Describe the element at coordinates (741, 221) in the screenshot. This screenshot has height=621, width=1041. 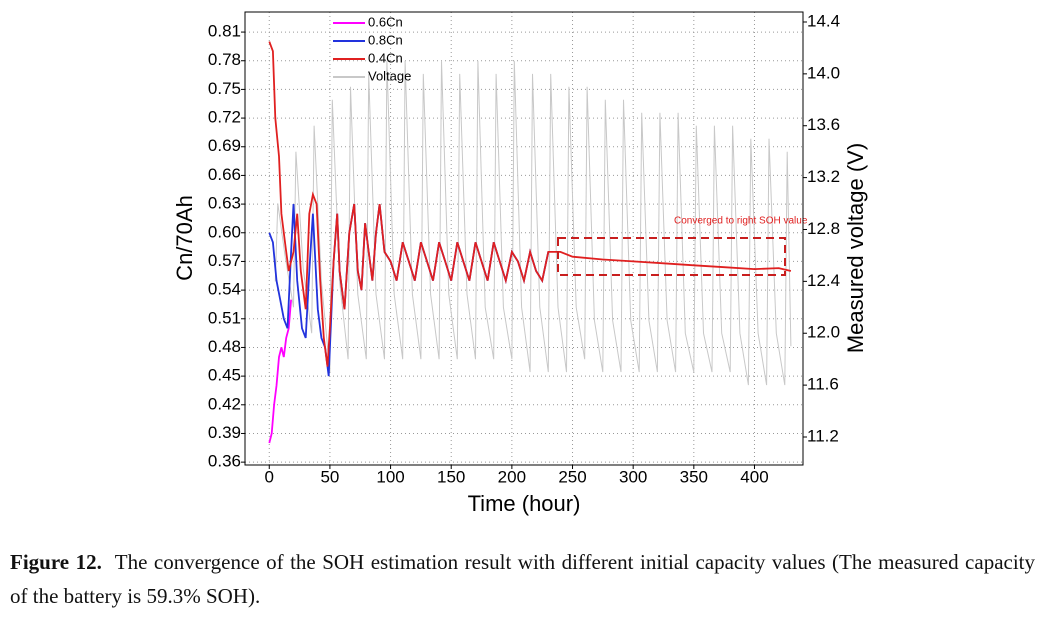
I see `annotation: Converged to right SOH value` at that location.